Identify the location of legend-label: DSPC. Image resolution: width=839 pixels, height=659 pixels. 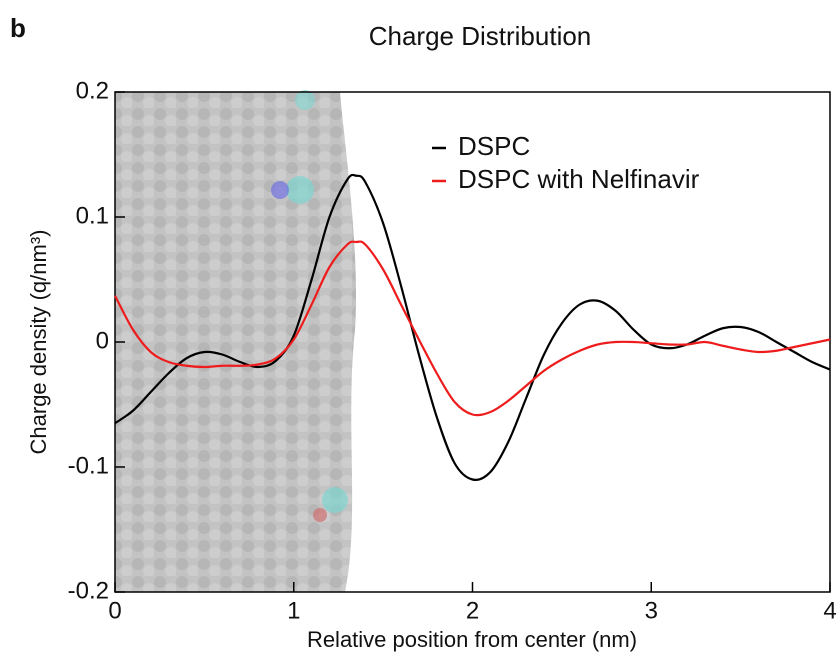
(494, 146).